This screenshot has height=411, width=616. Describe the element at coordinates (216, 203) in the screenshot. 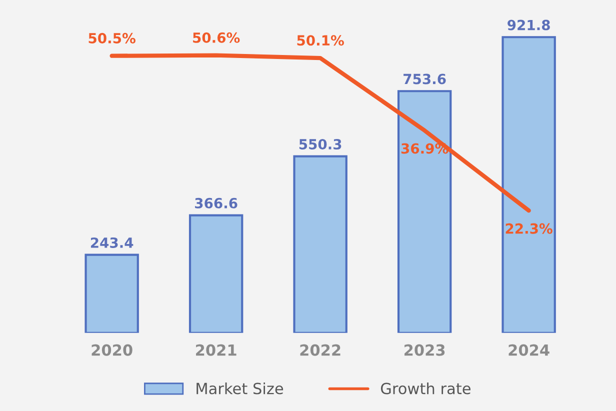

I see `data-label: 366.6` at that location.